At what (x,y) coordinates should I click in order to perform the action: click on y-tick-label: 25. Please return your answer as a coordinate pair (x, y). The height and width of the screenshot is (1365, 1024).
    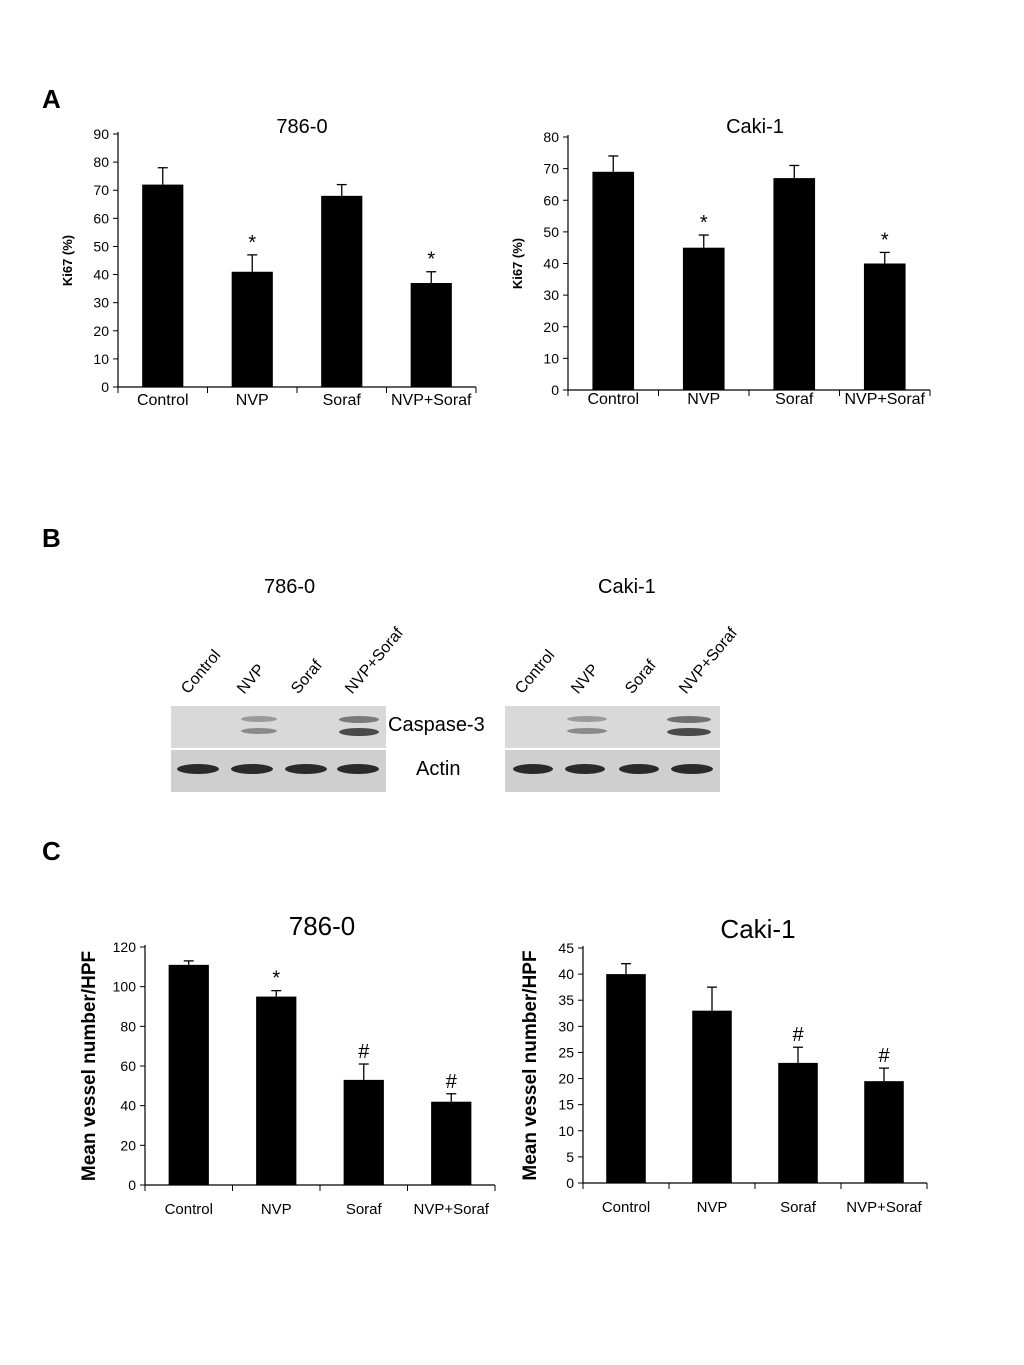
    Looking at the image, I should click on (566, 1052).